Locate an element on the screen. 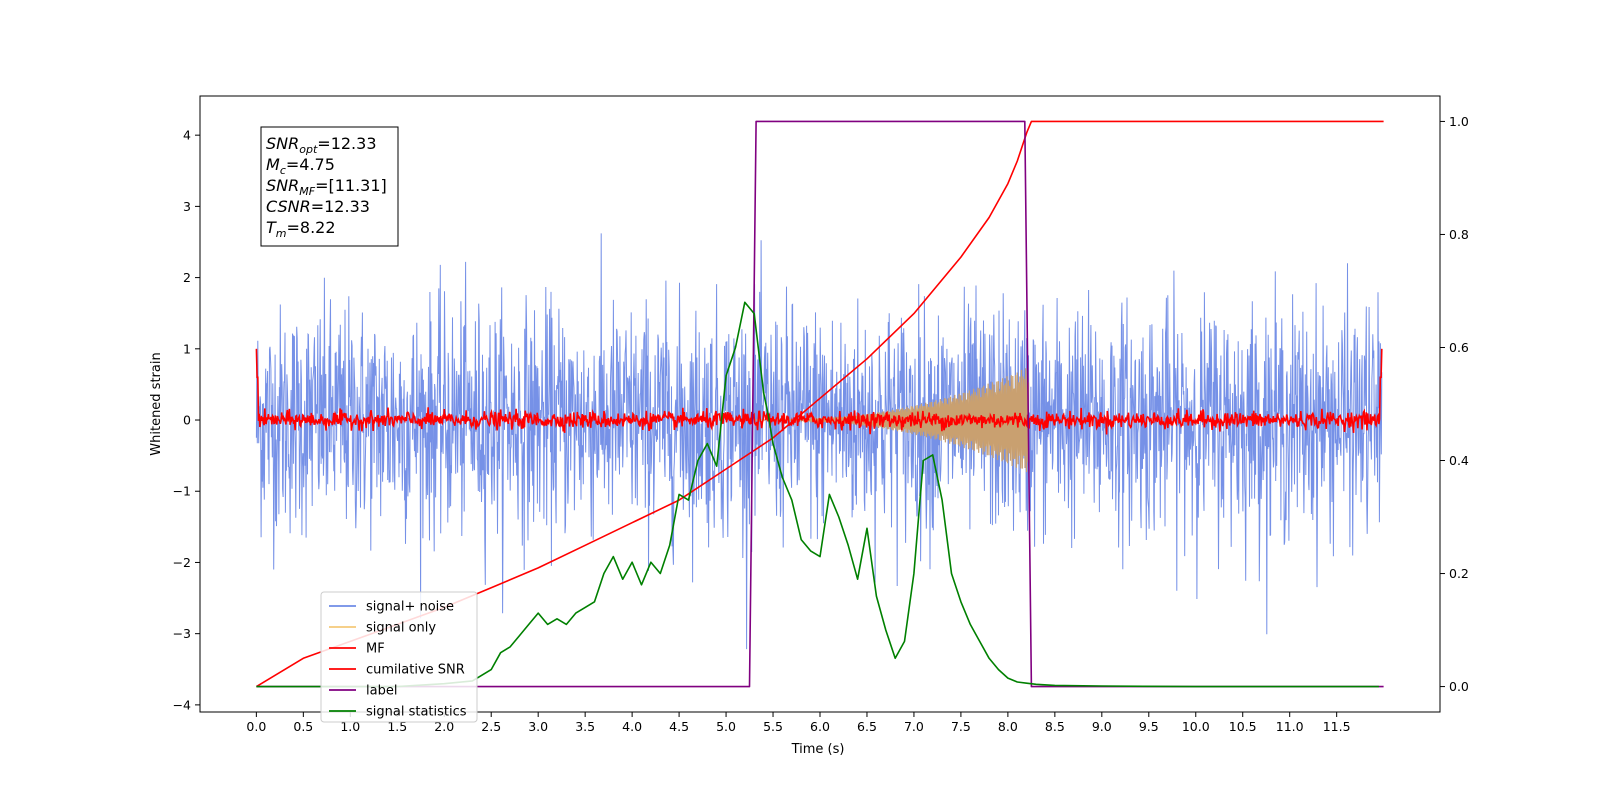 The height and width of the screenshot is (800, 1600). x-tick: 8.0 is located at coordinates (1008, 723).